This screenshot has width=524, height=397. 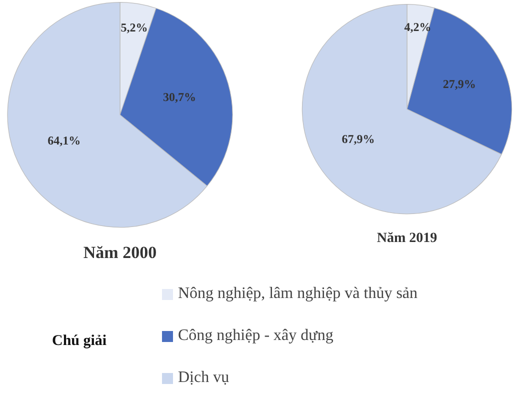 I want to click on legend-title: Chú giải, so click(x=79, y=341).